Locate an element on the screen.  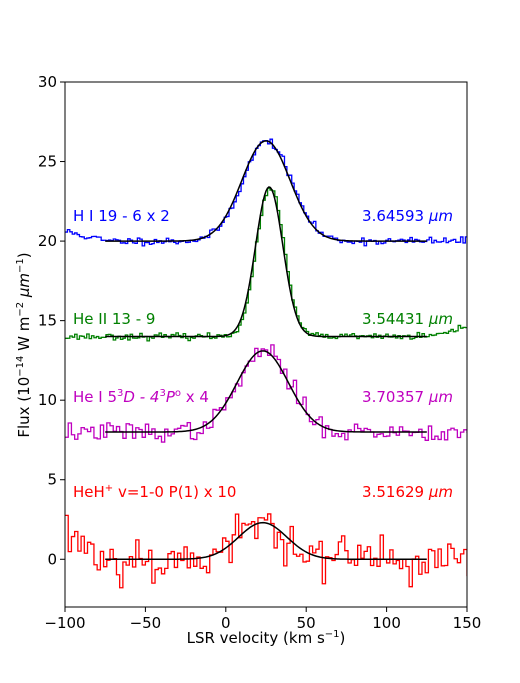
x-axis-label: LSR velocity (km s−1) is located at coordinates (266, 638).